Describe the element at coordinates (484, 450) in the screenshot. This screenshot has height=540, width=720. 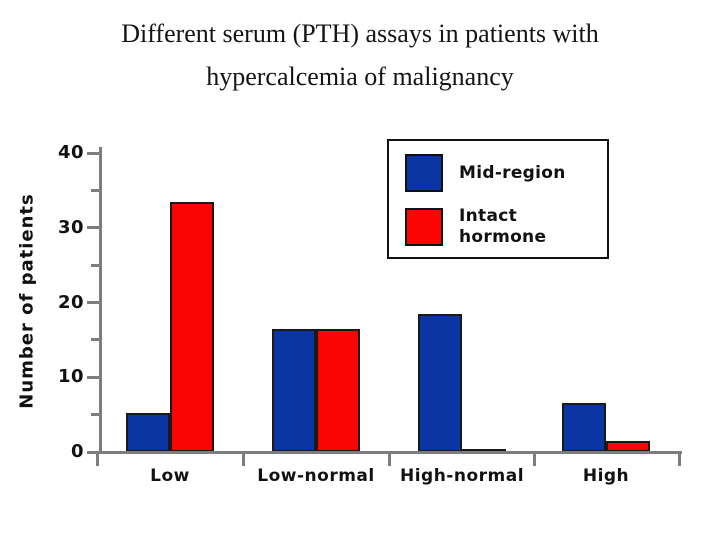
I see `bar-intact-hormone-high-normal` at that location.